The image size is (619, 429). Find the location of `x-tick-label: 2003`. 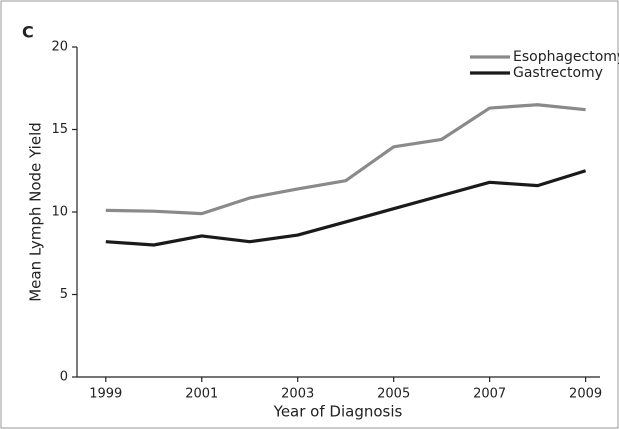

x-tick-label: 2003 is located at coordinates (297, 394).